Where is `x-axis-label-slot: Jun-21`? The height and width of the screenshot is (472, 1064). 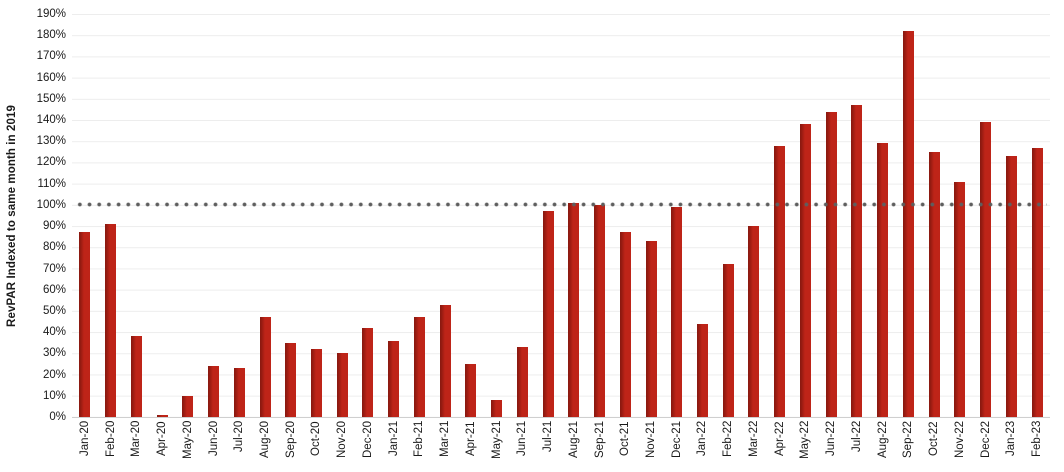
x-axis-label-slot: Jun-21 is located at coordinates (522, 446).